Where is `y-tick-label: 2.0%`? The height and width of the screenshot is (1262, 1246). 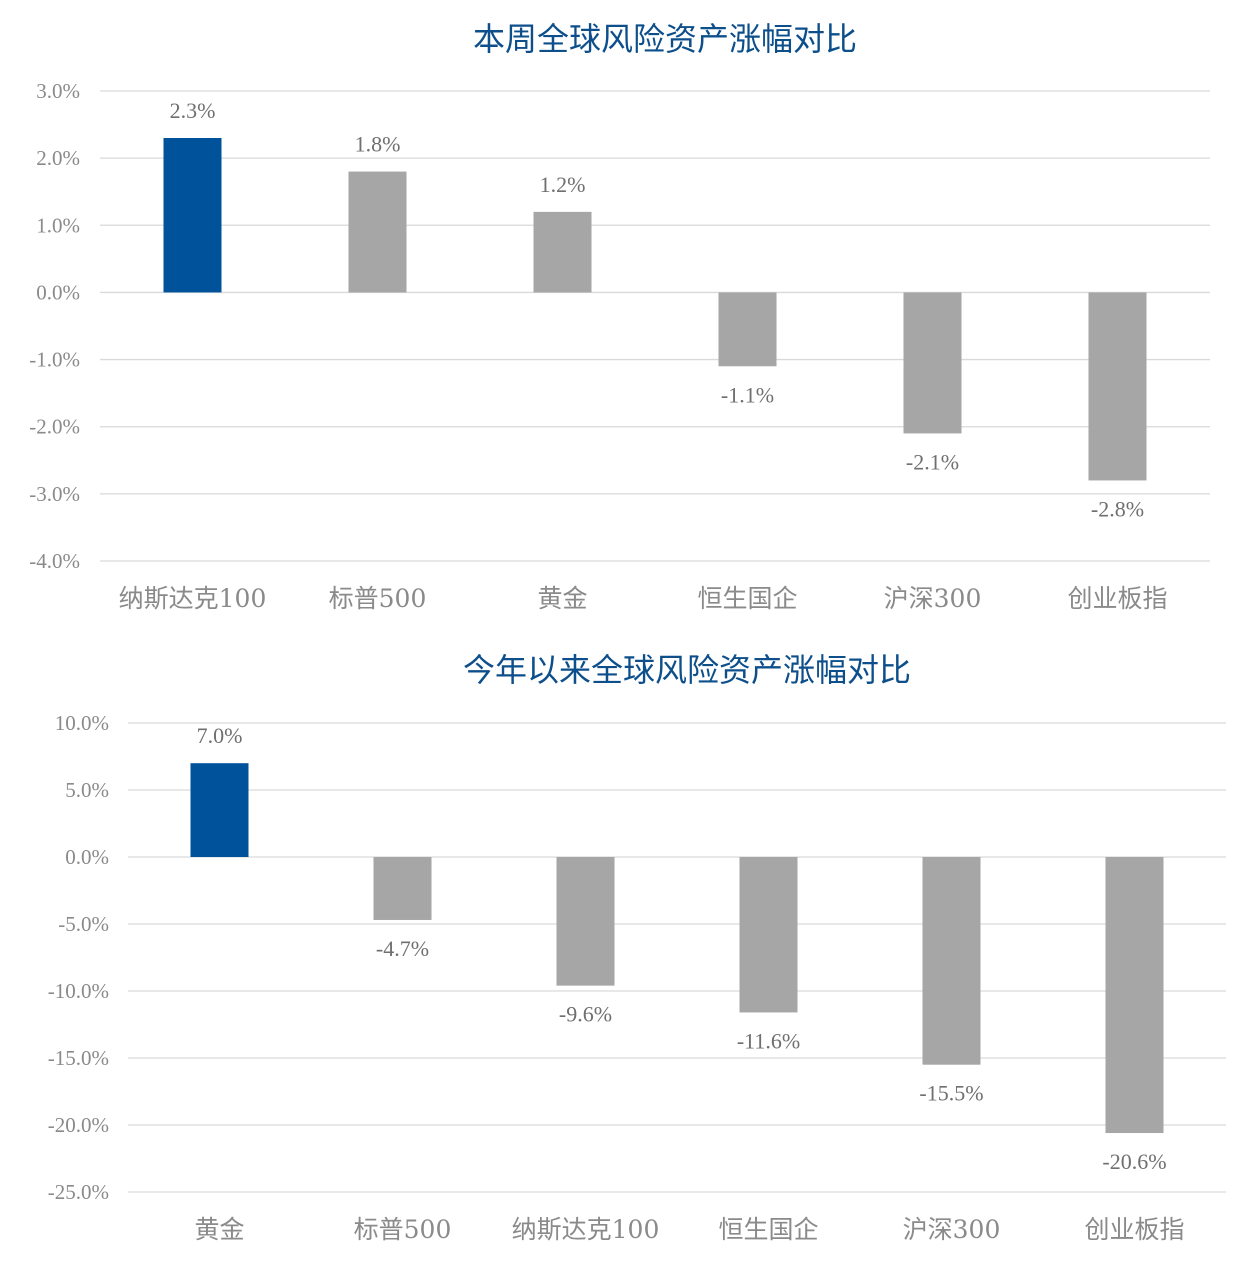 y-tick-label: 2.0% is located at coordinates (58, 158).